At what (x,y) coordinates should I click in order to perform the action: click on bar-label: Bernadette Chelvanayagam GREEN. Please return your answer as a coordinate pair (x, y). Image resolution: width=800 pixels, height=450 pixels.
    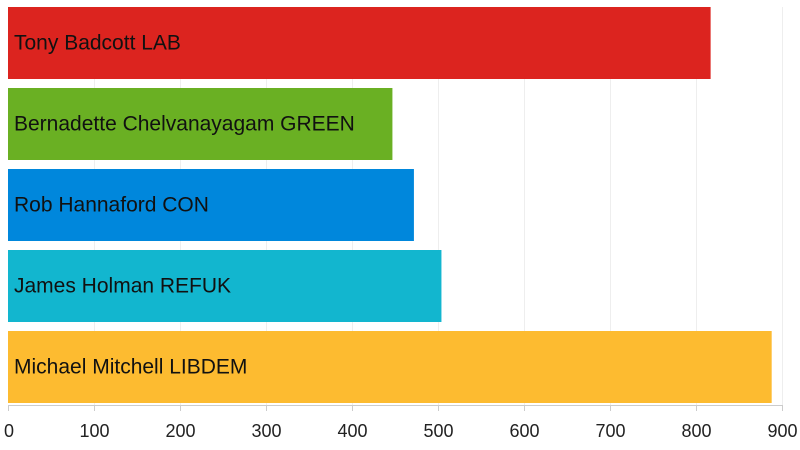
    Looking at the image, I should click on (184, 124).